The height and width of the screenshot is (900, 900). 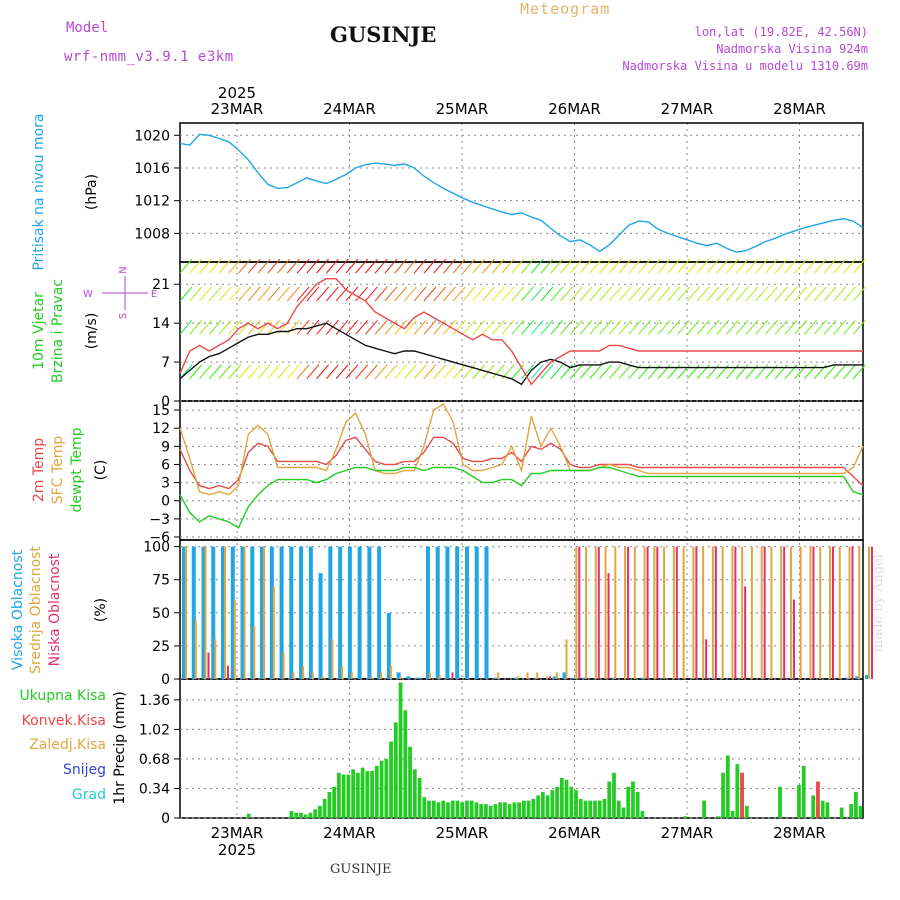 What do you see at coordinates (165, 484) in the screenshot?
I see `temperature-tick-label: 3` at bounding box center [165, 484].